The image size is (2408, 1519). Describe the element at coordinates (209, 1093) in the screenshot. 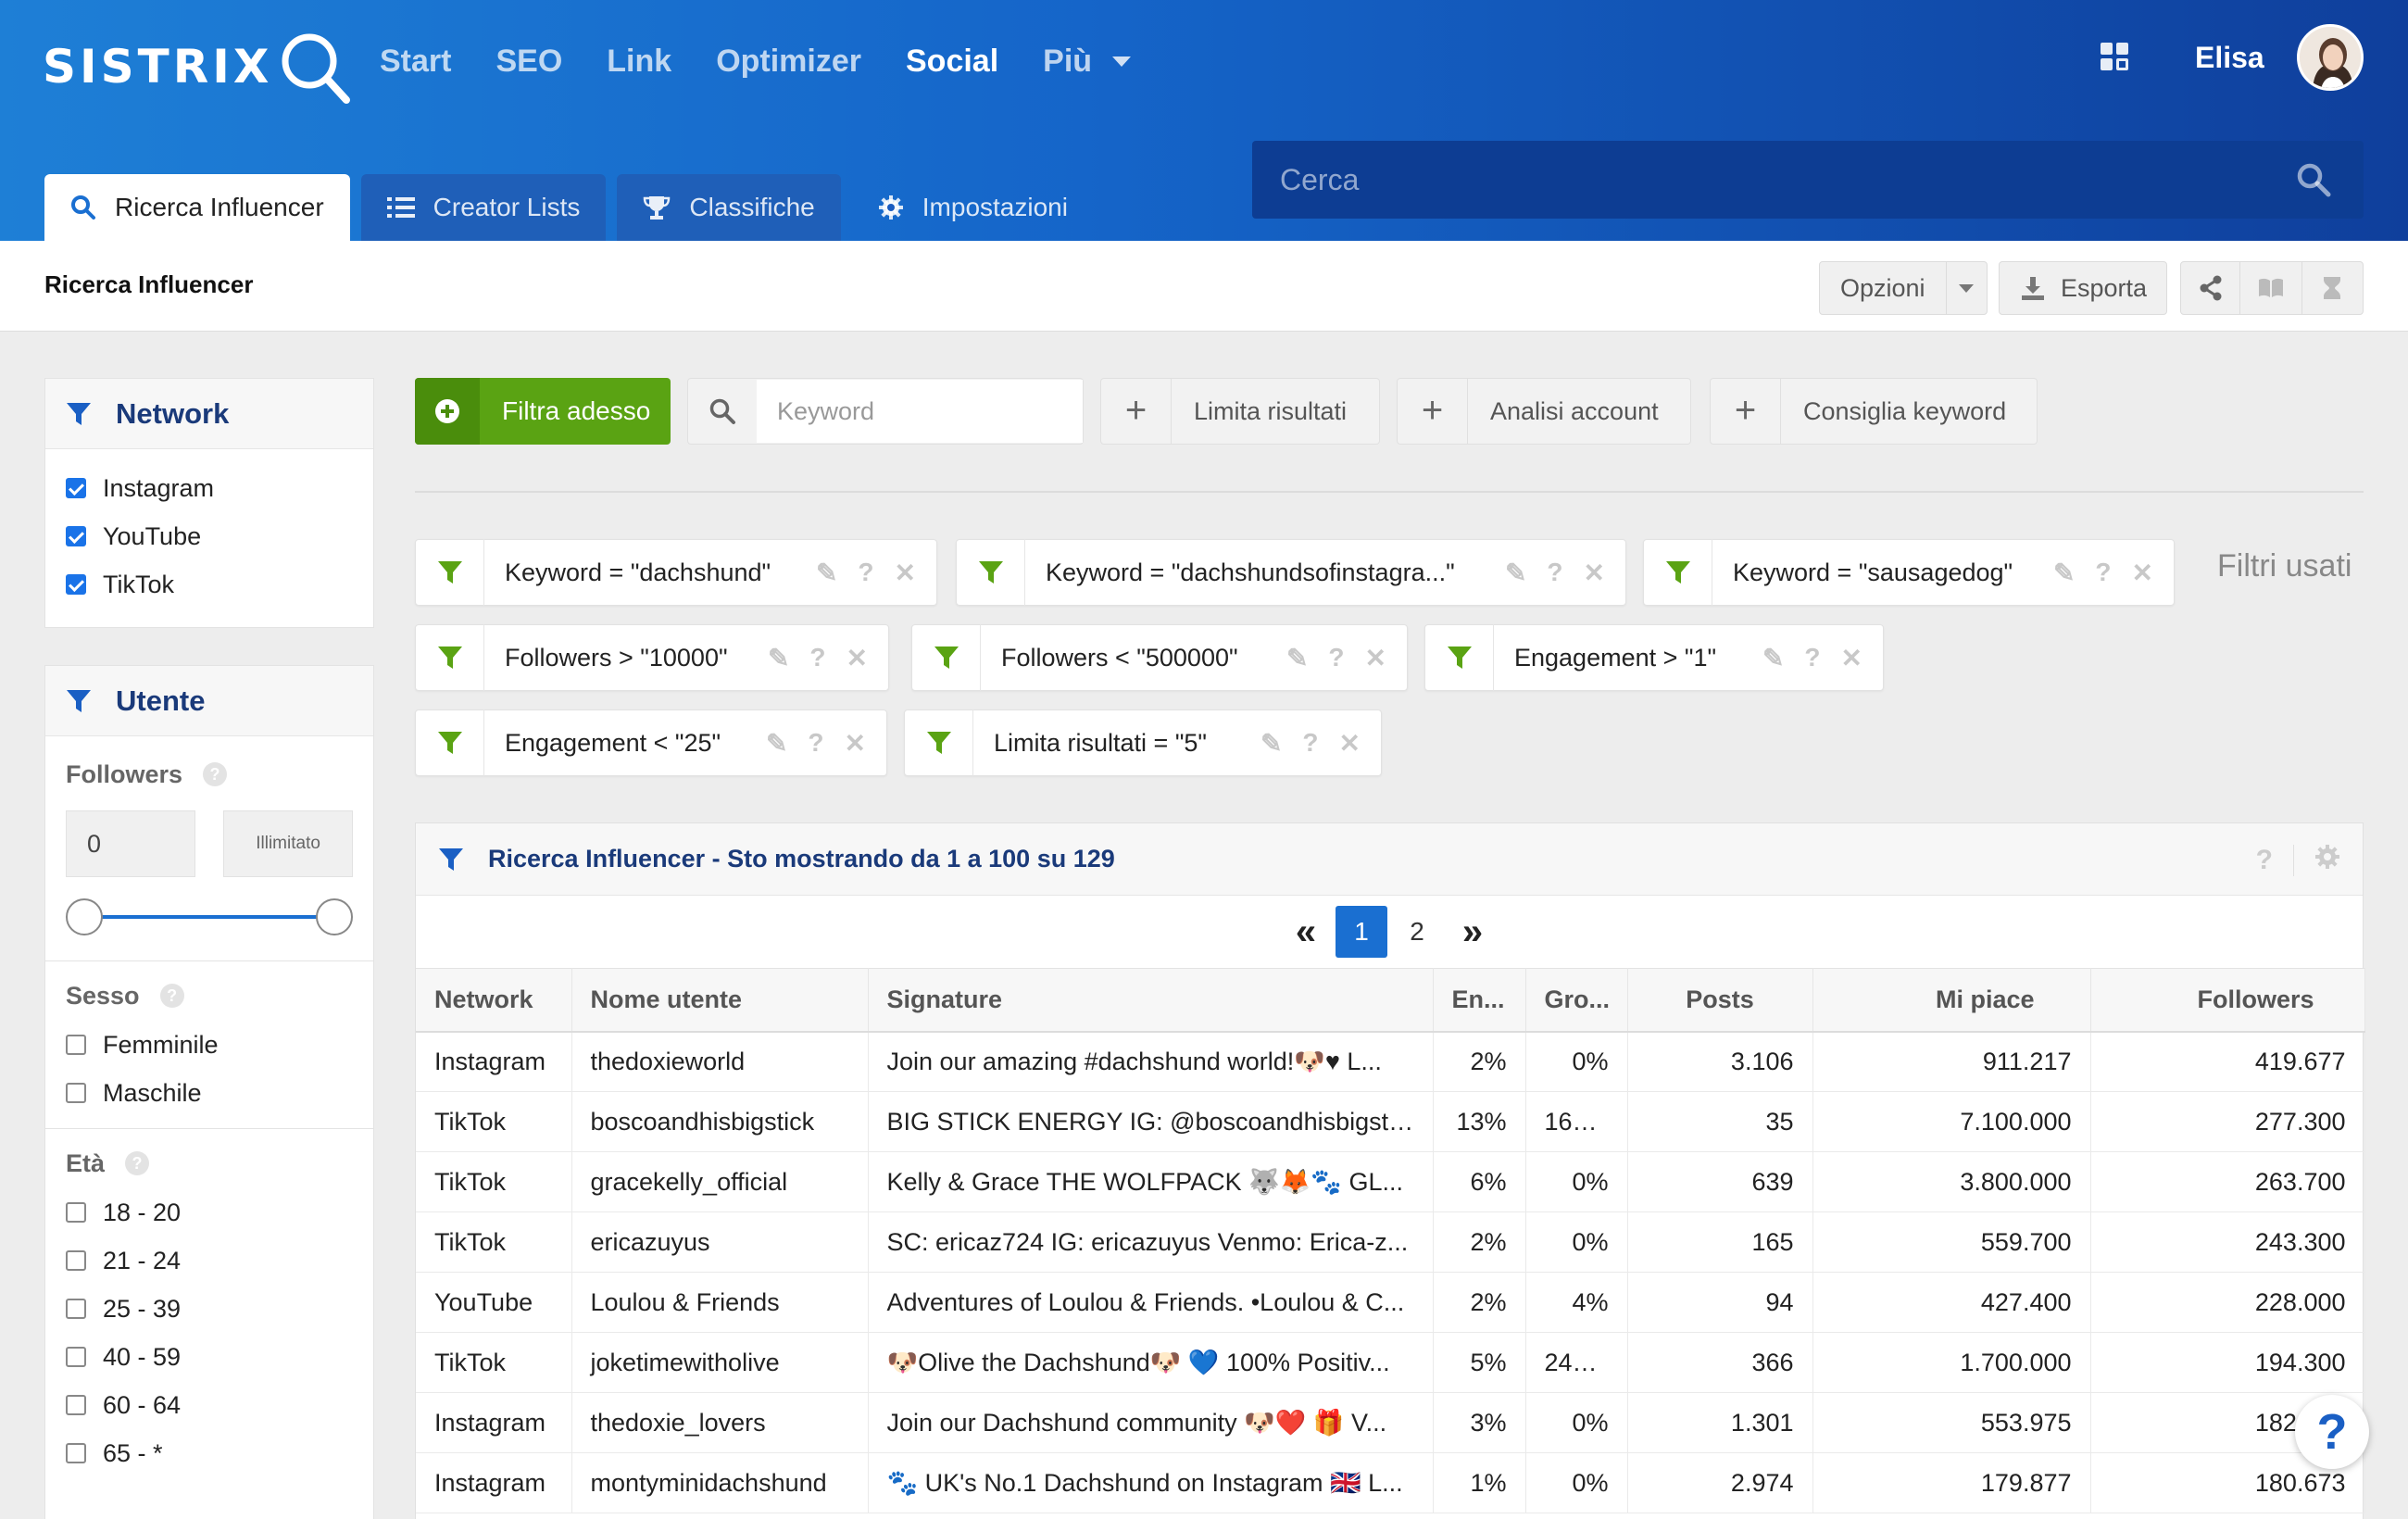

I see `sex-option-male: Maschile` at that location.